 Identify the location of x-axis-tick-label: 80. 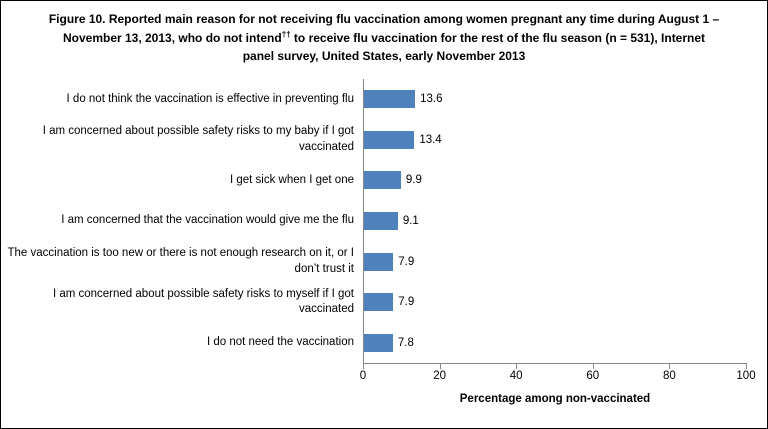
(669, 376).